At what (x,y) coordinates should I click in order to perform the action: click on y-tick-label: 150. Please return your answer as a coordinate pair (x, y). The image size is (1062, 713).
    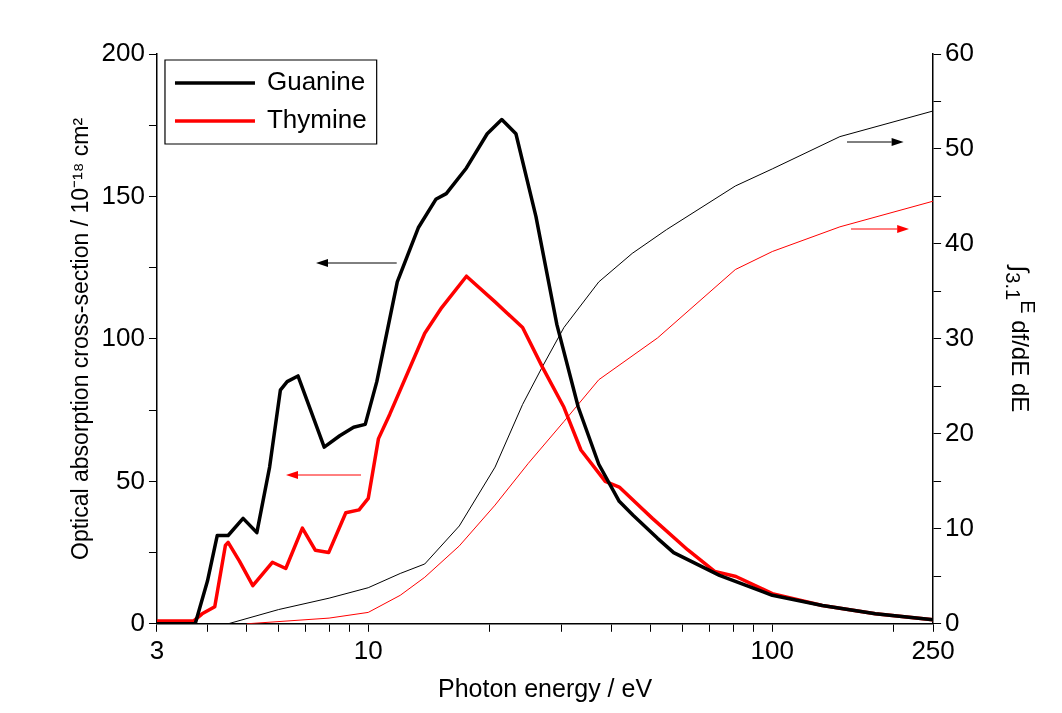
    Looking at the image, I should click on (123, 194).